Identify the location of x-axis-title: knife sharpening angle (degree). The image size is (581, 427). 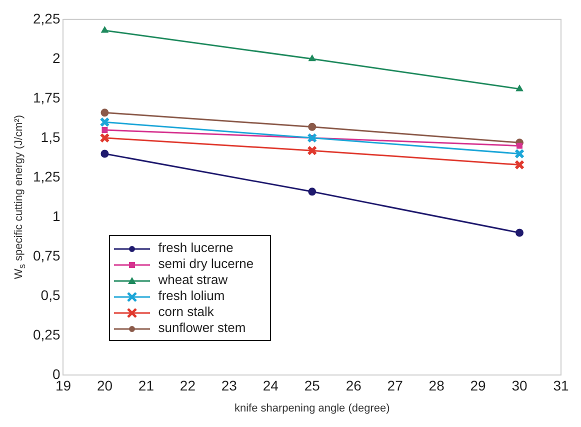
(312, 408).